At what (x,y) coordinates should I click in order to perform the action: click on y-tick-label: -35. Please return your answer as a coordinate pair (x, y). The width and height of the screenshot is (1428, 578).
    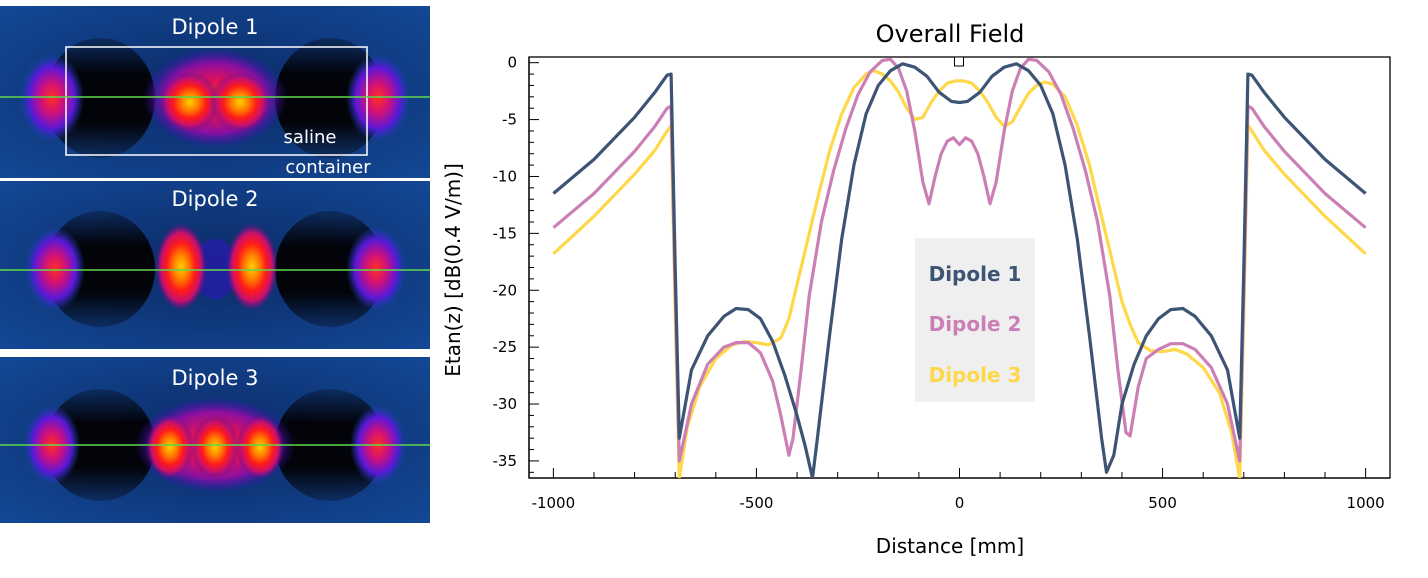
    Looking at the image, I should click on (505, 461).